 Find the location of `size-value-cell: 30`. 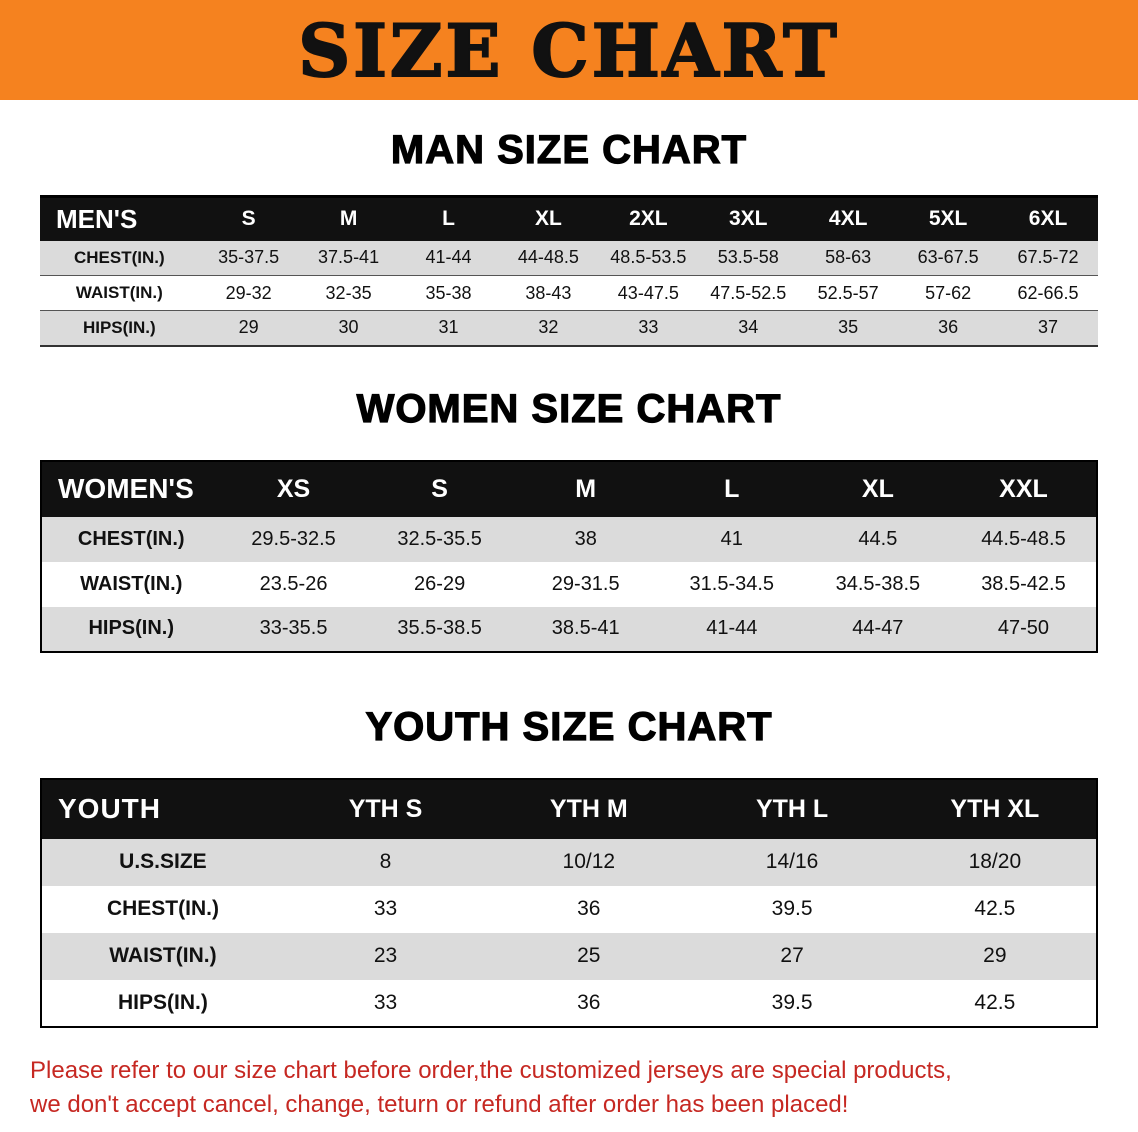

size-value-cell: 30 is located at coordinates (348, 327).